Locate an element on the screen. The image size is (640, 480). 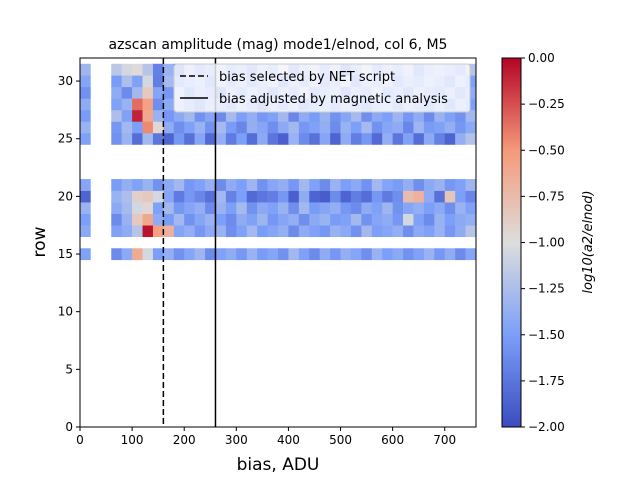
y-tick-label: 5 is located at coordinates (69, 369).